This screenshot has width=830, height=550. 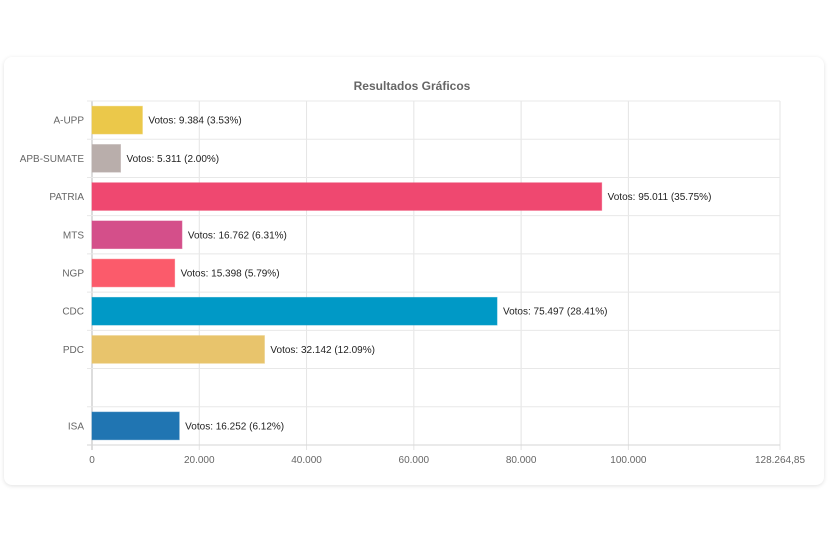 What do you see at coordinates (73, 274) in the screenshot?
I see `category-label: NGP` at bounding box center [73, 274].